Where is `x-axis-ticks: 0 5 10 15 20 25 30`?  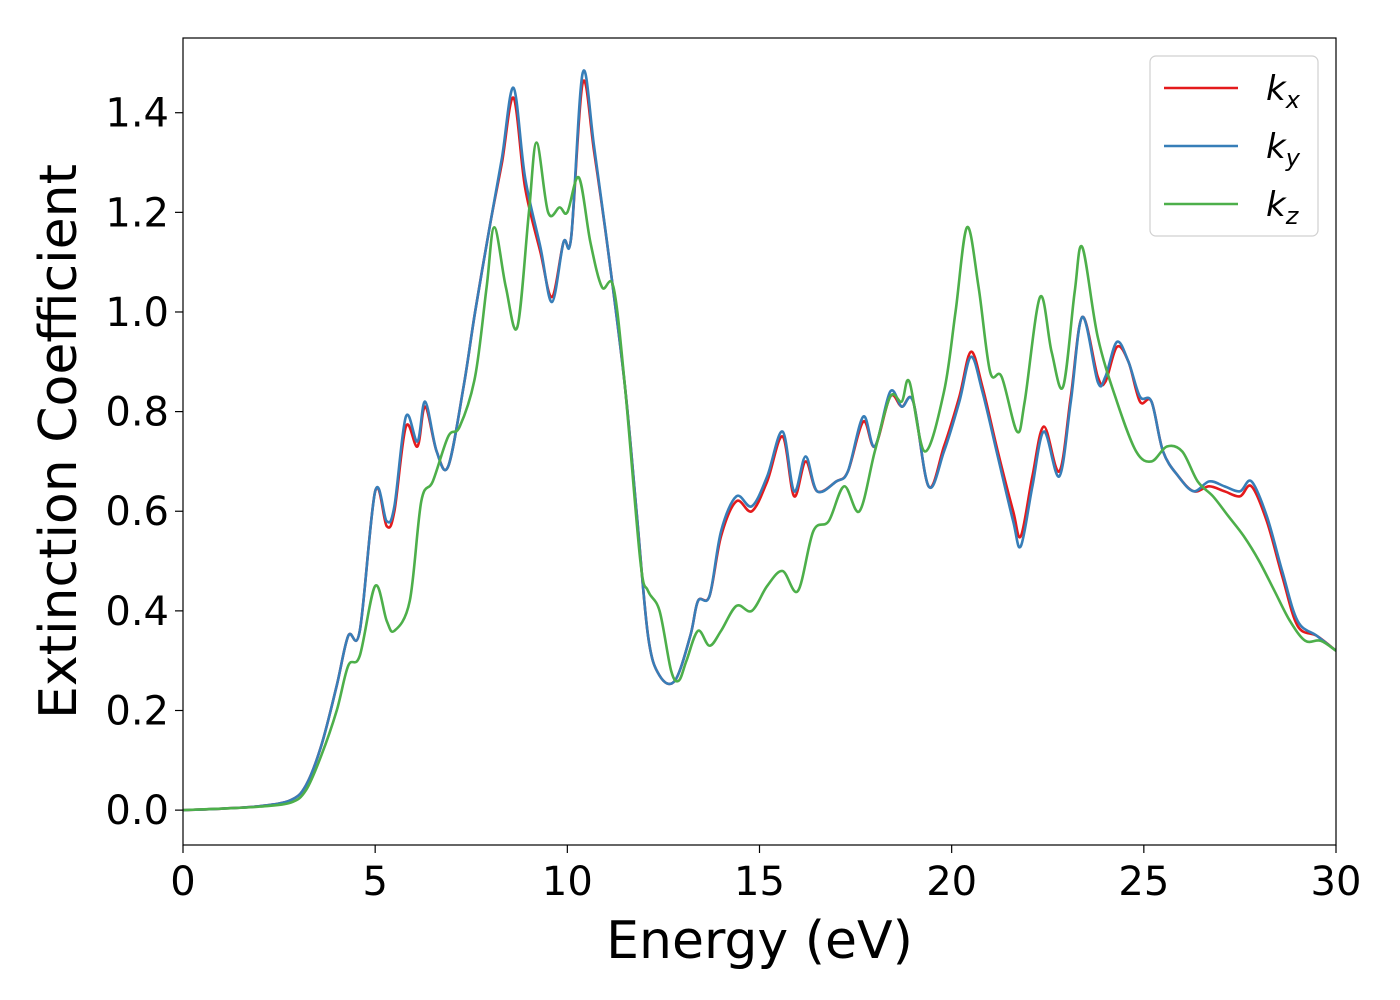
x-axis-ticks: 0 5 10 15 20 25 30 is located at coordinates (765, 875).